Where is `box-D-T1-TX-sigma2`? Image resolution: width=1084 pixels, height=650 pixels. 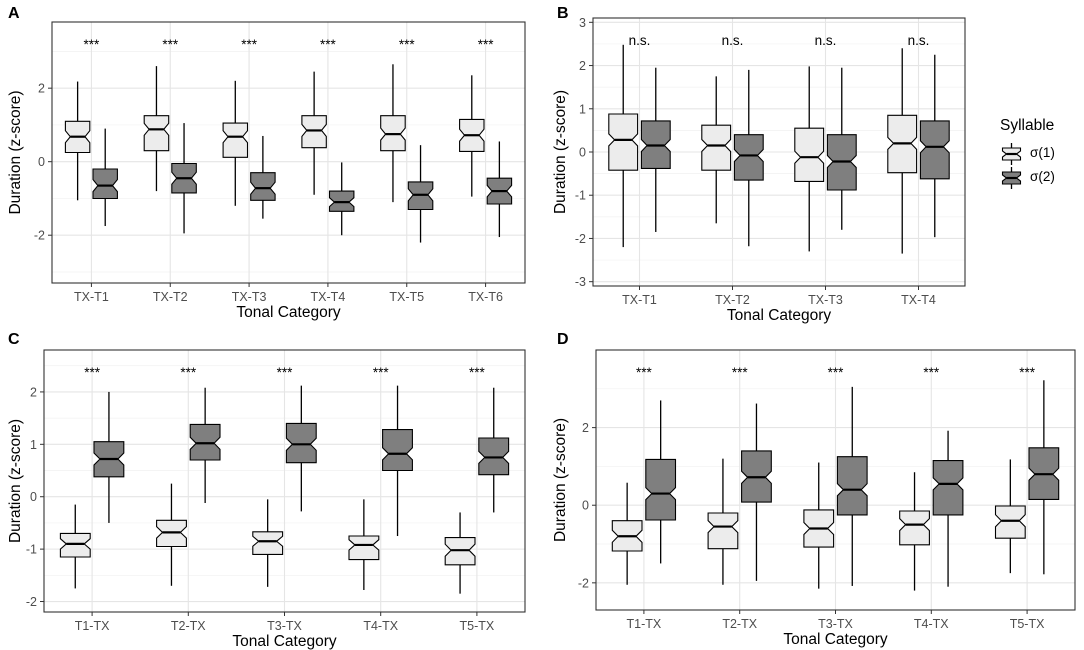 box-D-T1-TX-sigma2 is located at coordinates (661, 482).